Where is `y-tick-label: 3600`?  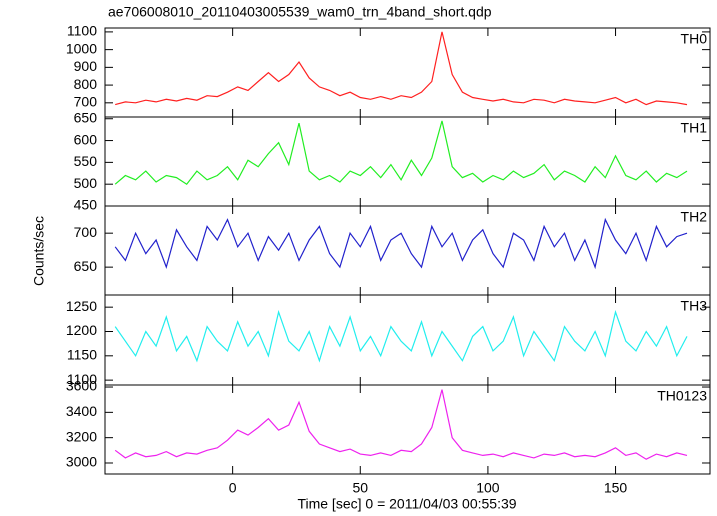
y-tick-label: 3600 is located at coordinates (81, 386).